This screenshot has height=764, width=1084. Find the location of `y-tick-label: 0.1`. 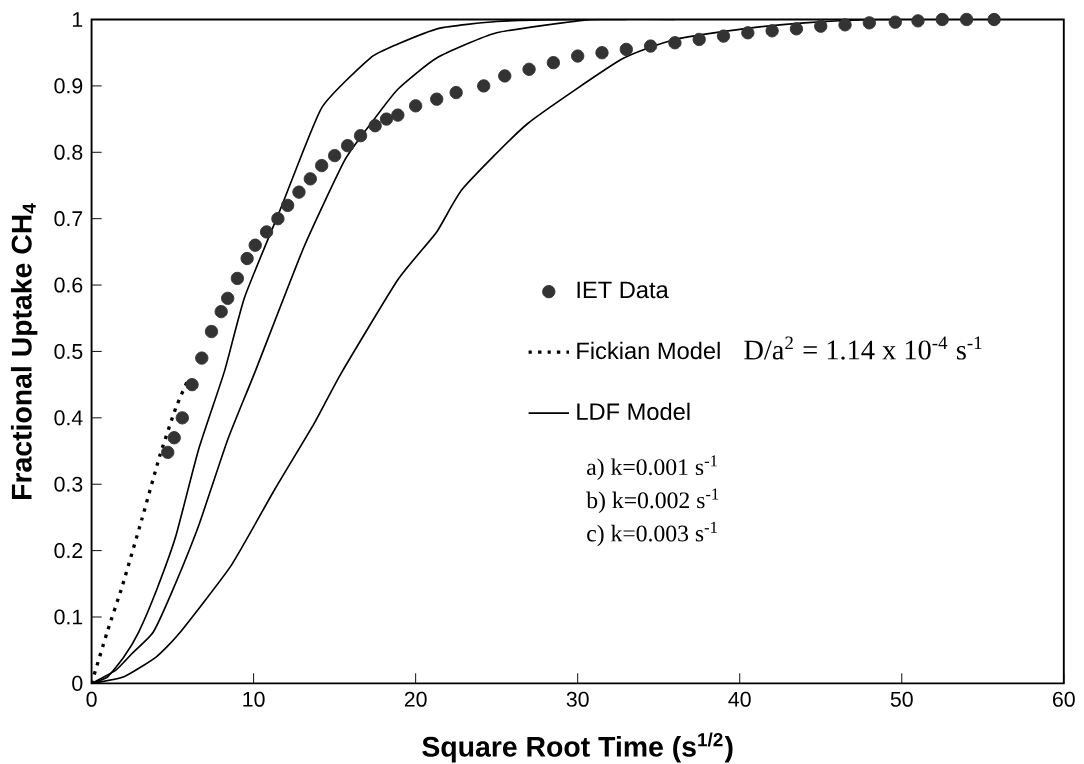

y-tick-label: 0.1 is located at coordinates (68, 617).